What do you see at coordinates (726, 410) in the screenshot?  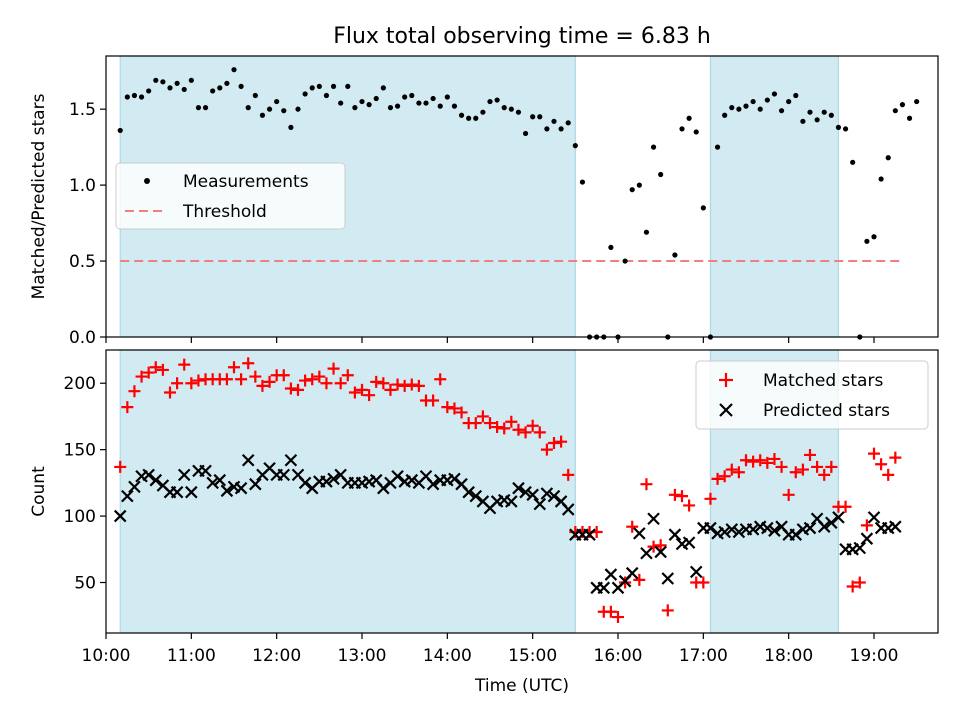 I see `legend-predicted-marker` at bounding box center [726, 410].